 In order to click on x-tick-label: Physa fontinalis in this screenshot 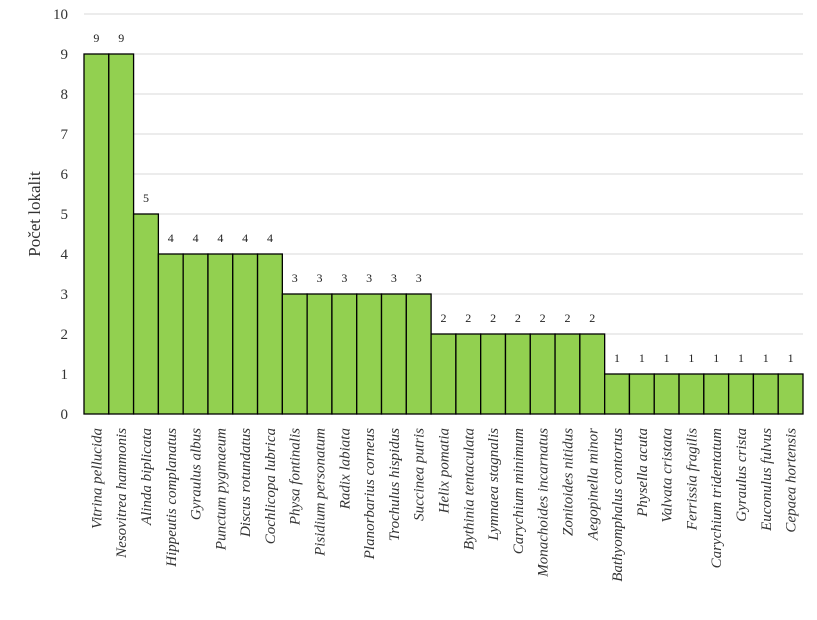, I will do `click(296, 477)`.